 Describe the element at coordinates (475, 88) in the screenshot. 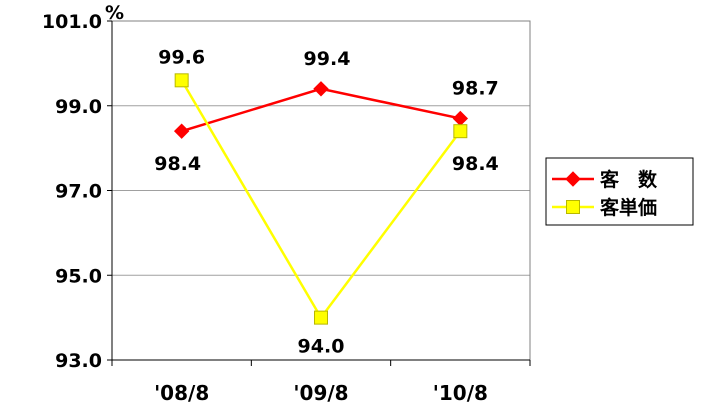

I see `data-label: 98.7` at that location.